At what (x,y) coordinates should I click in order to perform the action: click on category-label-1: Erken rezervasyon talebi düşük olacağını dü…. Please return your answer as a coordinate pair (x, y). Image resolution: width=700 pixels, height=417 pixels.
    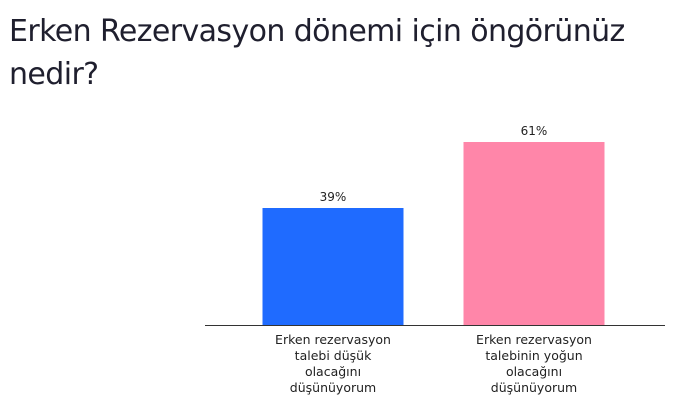
    Looking at the image, I should click on (333, 363).